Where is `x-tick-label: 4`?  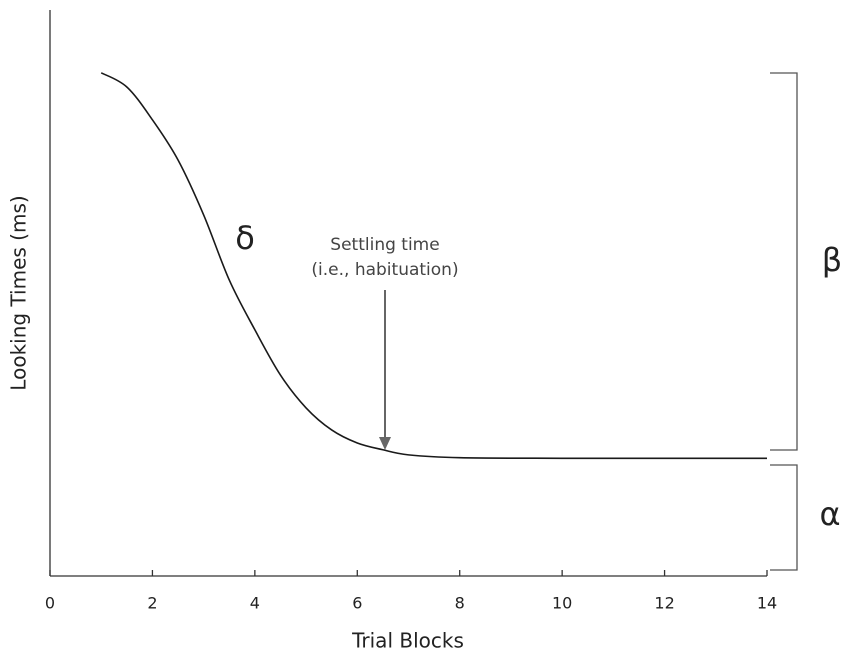 x-tick-label: 4 is located at coordinates (255, 603).